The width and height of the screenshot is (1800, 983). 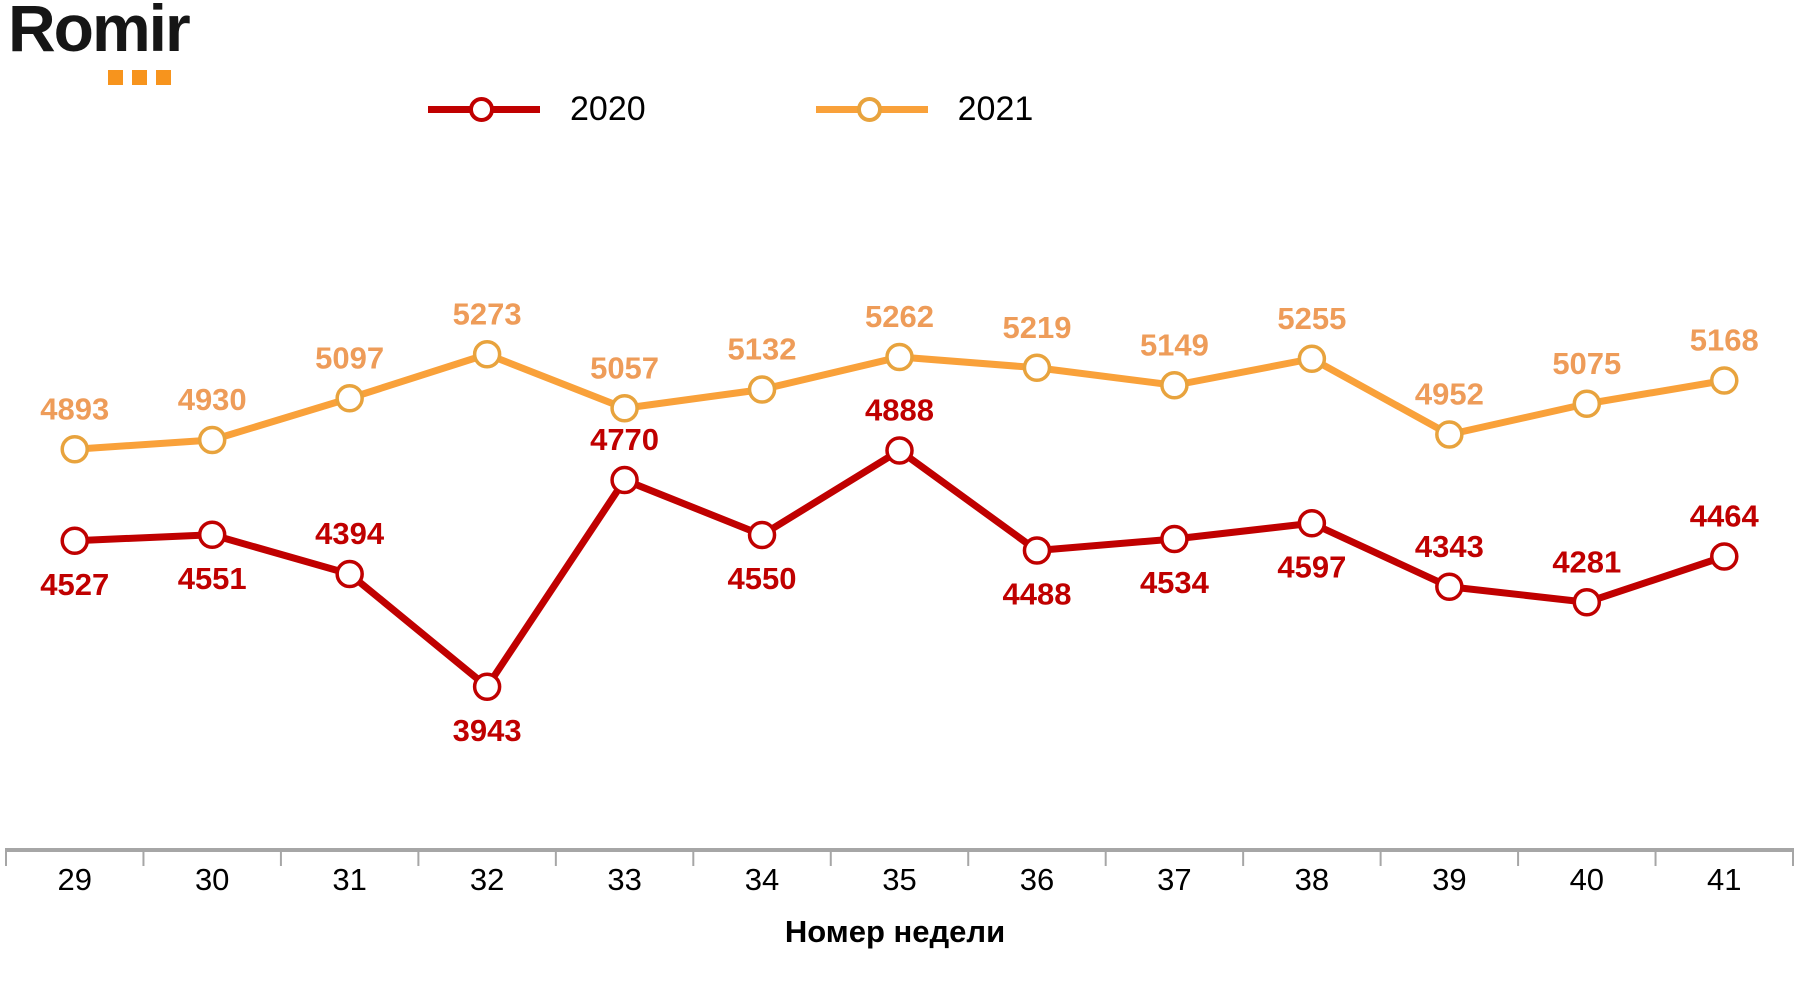 What do you see at coordinates (1724, 879) in the screenshot?
I see `x-axis-tick-label: 41` at bounding box center [1724, 879].